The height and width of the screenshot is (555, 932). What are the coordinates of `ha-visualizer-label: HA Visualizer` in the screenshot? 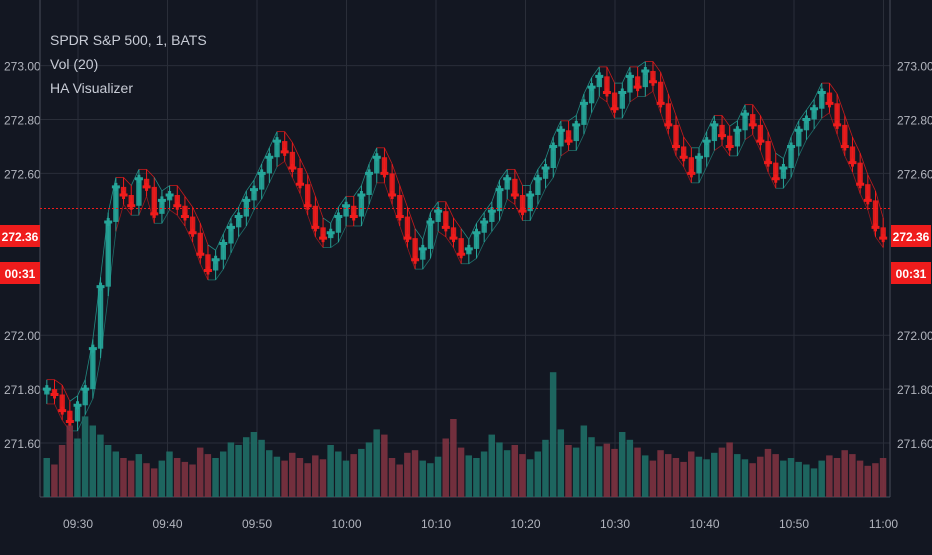 It's located at (92, 88).